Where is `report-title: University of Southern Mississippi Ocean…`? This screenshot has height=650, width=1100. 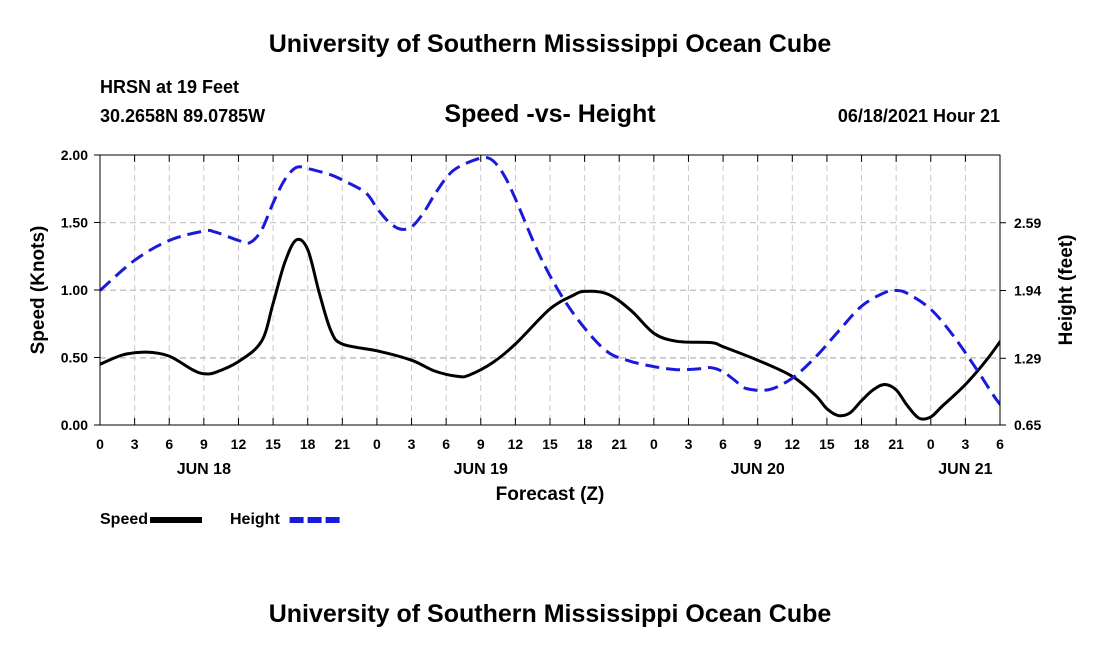
report-title: University of Southern Mississippi Ocean… is located at coordinates (550, 44).